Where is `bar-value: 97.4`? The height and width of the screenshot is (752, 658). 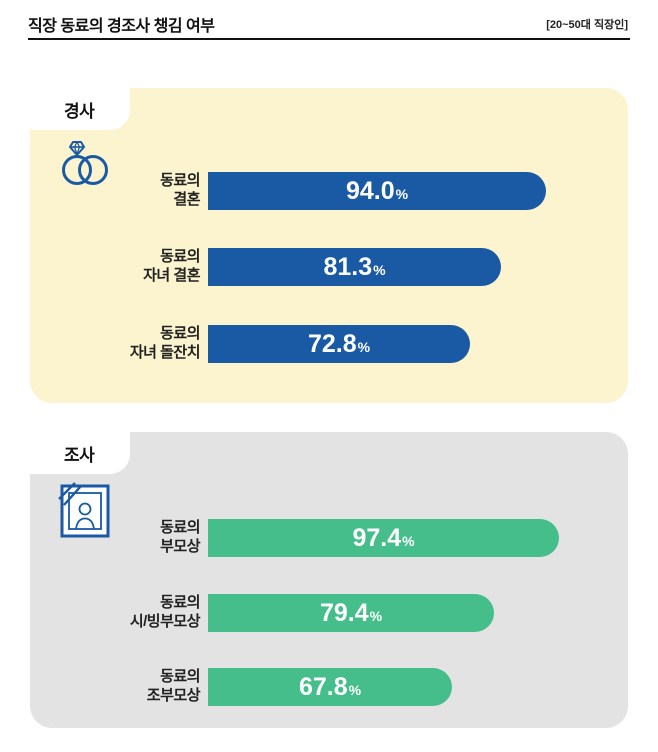 bar-value: 97.4 is located at coordinates (377, 538).